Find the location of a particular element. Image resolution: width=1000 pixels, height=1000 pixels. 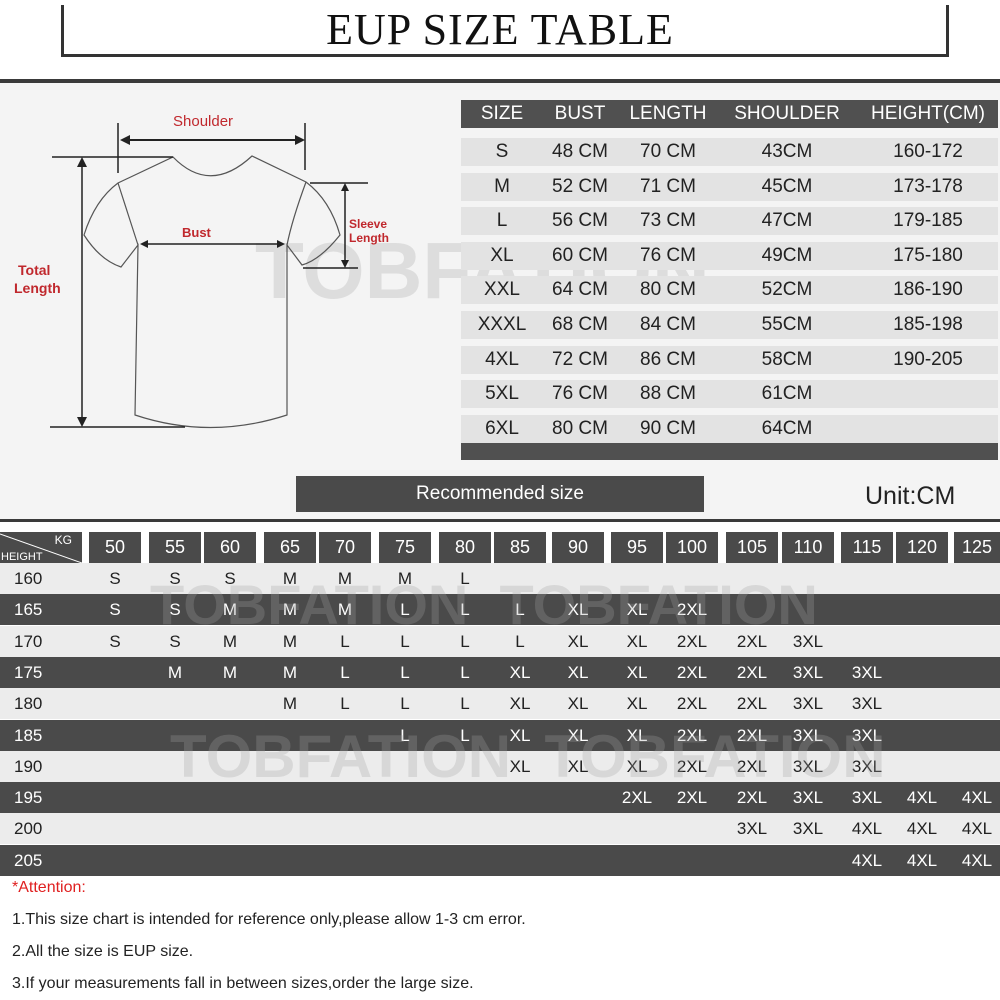

size-table-cell: LENGTH is located at coordinates (668, 113).